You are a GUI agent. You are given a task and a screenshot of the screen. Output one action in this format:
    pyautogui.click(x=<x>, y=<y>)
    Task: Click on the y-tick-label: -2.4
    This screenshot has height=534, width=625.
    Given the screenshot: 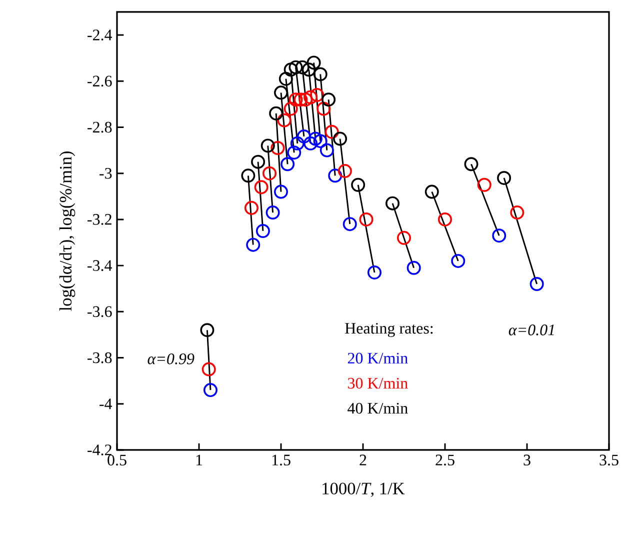 What is the action you would take?
    pyautogui.click(x=100, y=35)
    